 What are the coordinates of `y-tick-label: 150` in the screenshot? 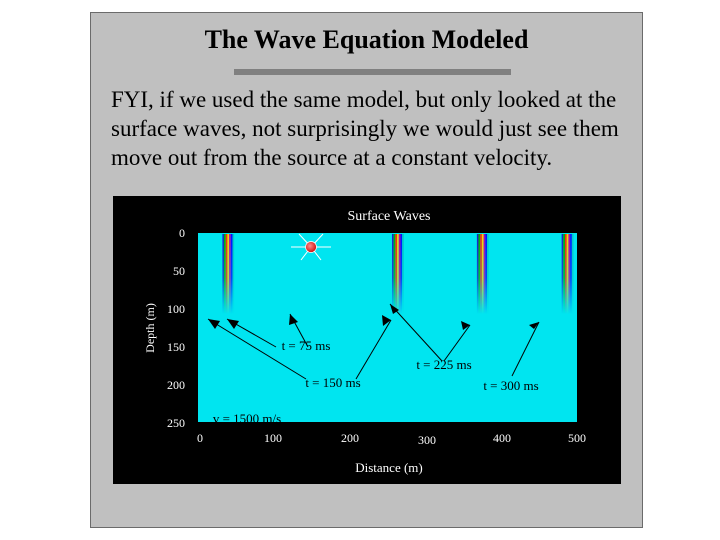 It's located at (176, 347).